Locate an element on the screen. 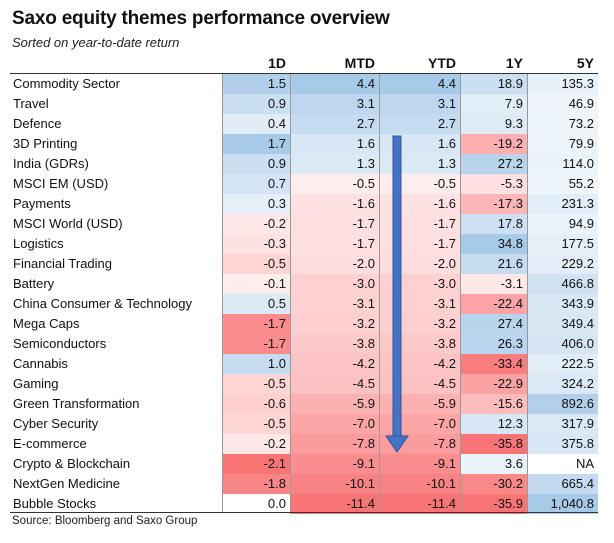  row-label: Cyber Security is located at coordinates (56, 423).